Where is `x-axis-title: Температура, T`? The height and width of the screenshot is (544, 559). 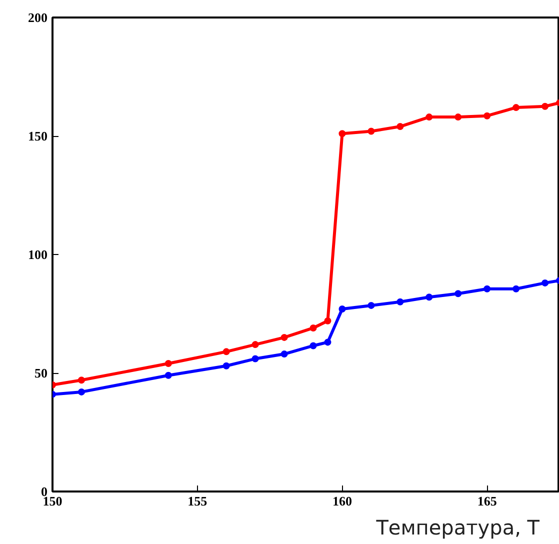 x-axis-title: Температура, T is located at coordinates (457, 528).